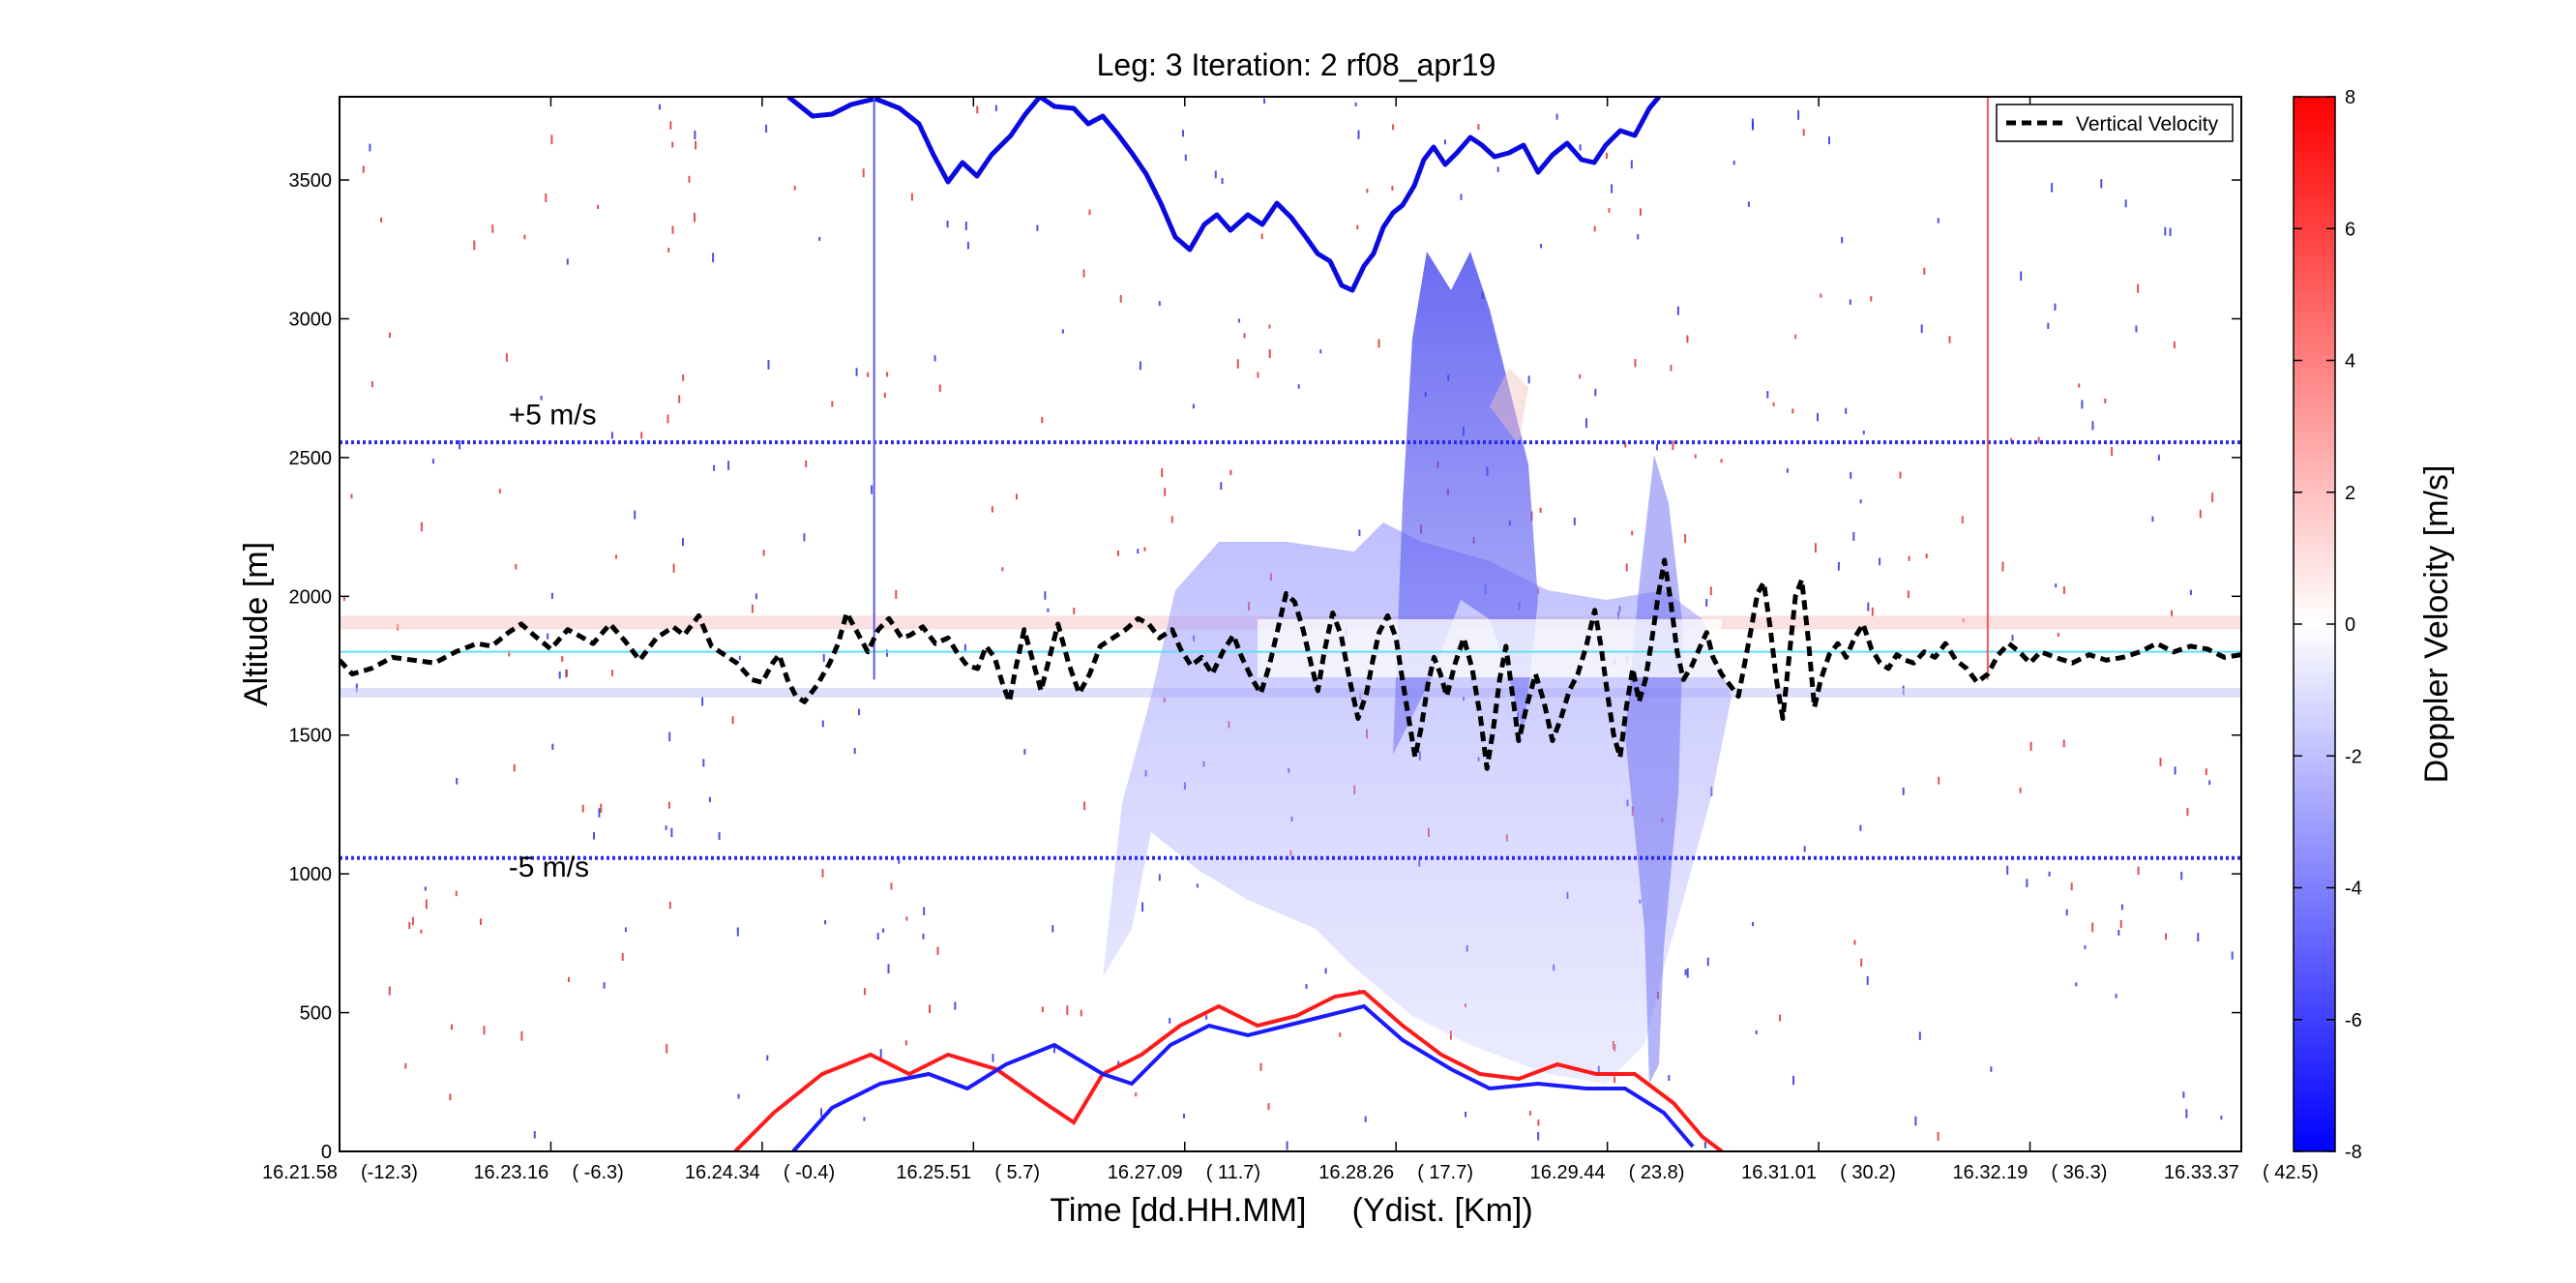  What do you see at coordinates (1868, 1172) in the screenshot?
I see `x-tick-dist-label: ( 30.2)` at bounding box center [1868, 1172].